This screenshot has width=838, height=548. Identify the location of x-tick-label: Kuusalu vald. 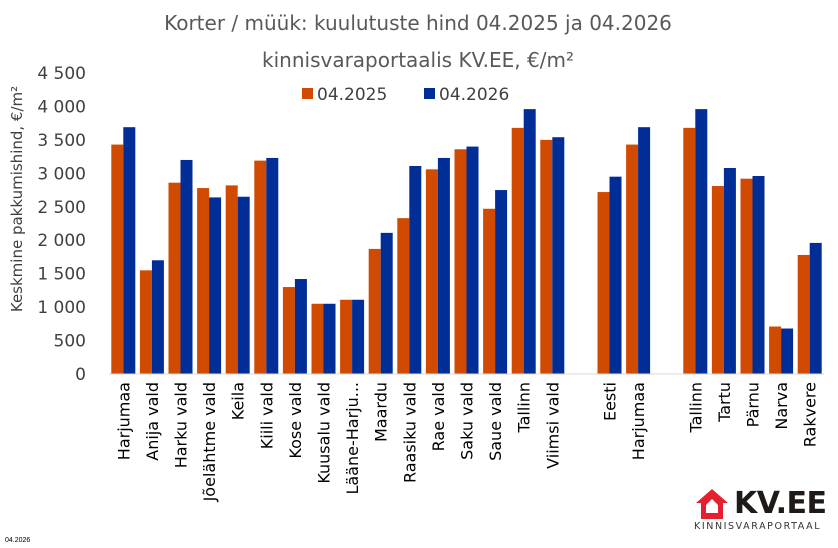
(324, 433).